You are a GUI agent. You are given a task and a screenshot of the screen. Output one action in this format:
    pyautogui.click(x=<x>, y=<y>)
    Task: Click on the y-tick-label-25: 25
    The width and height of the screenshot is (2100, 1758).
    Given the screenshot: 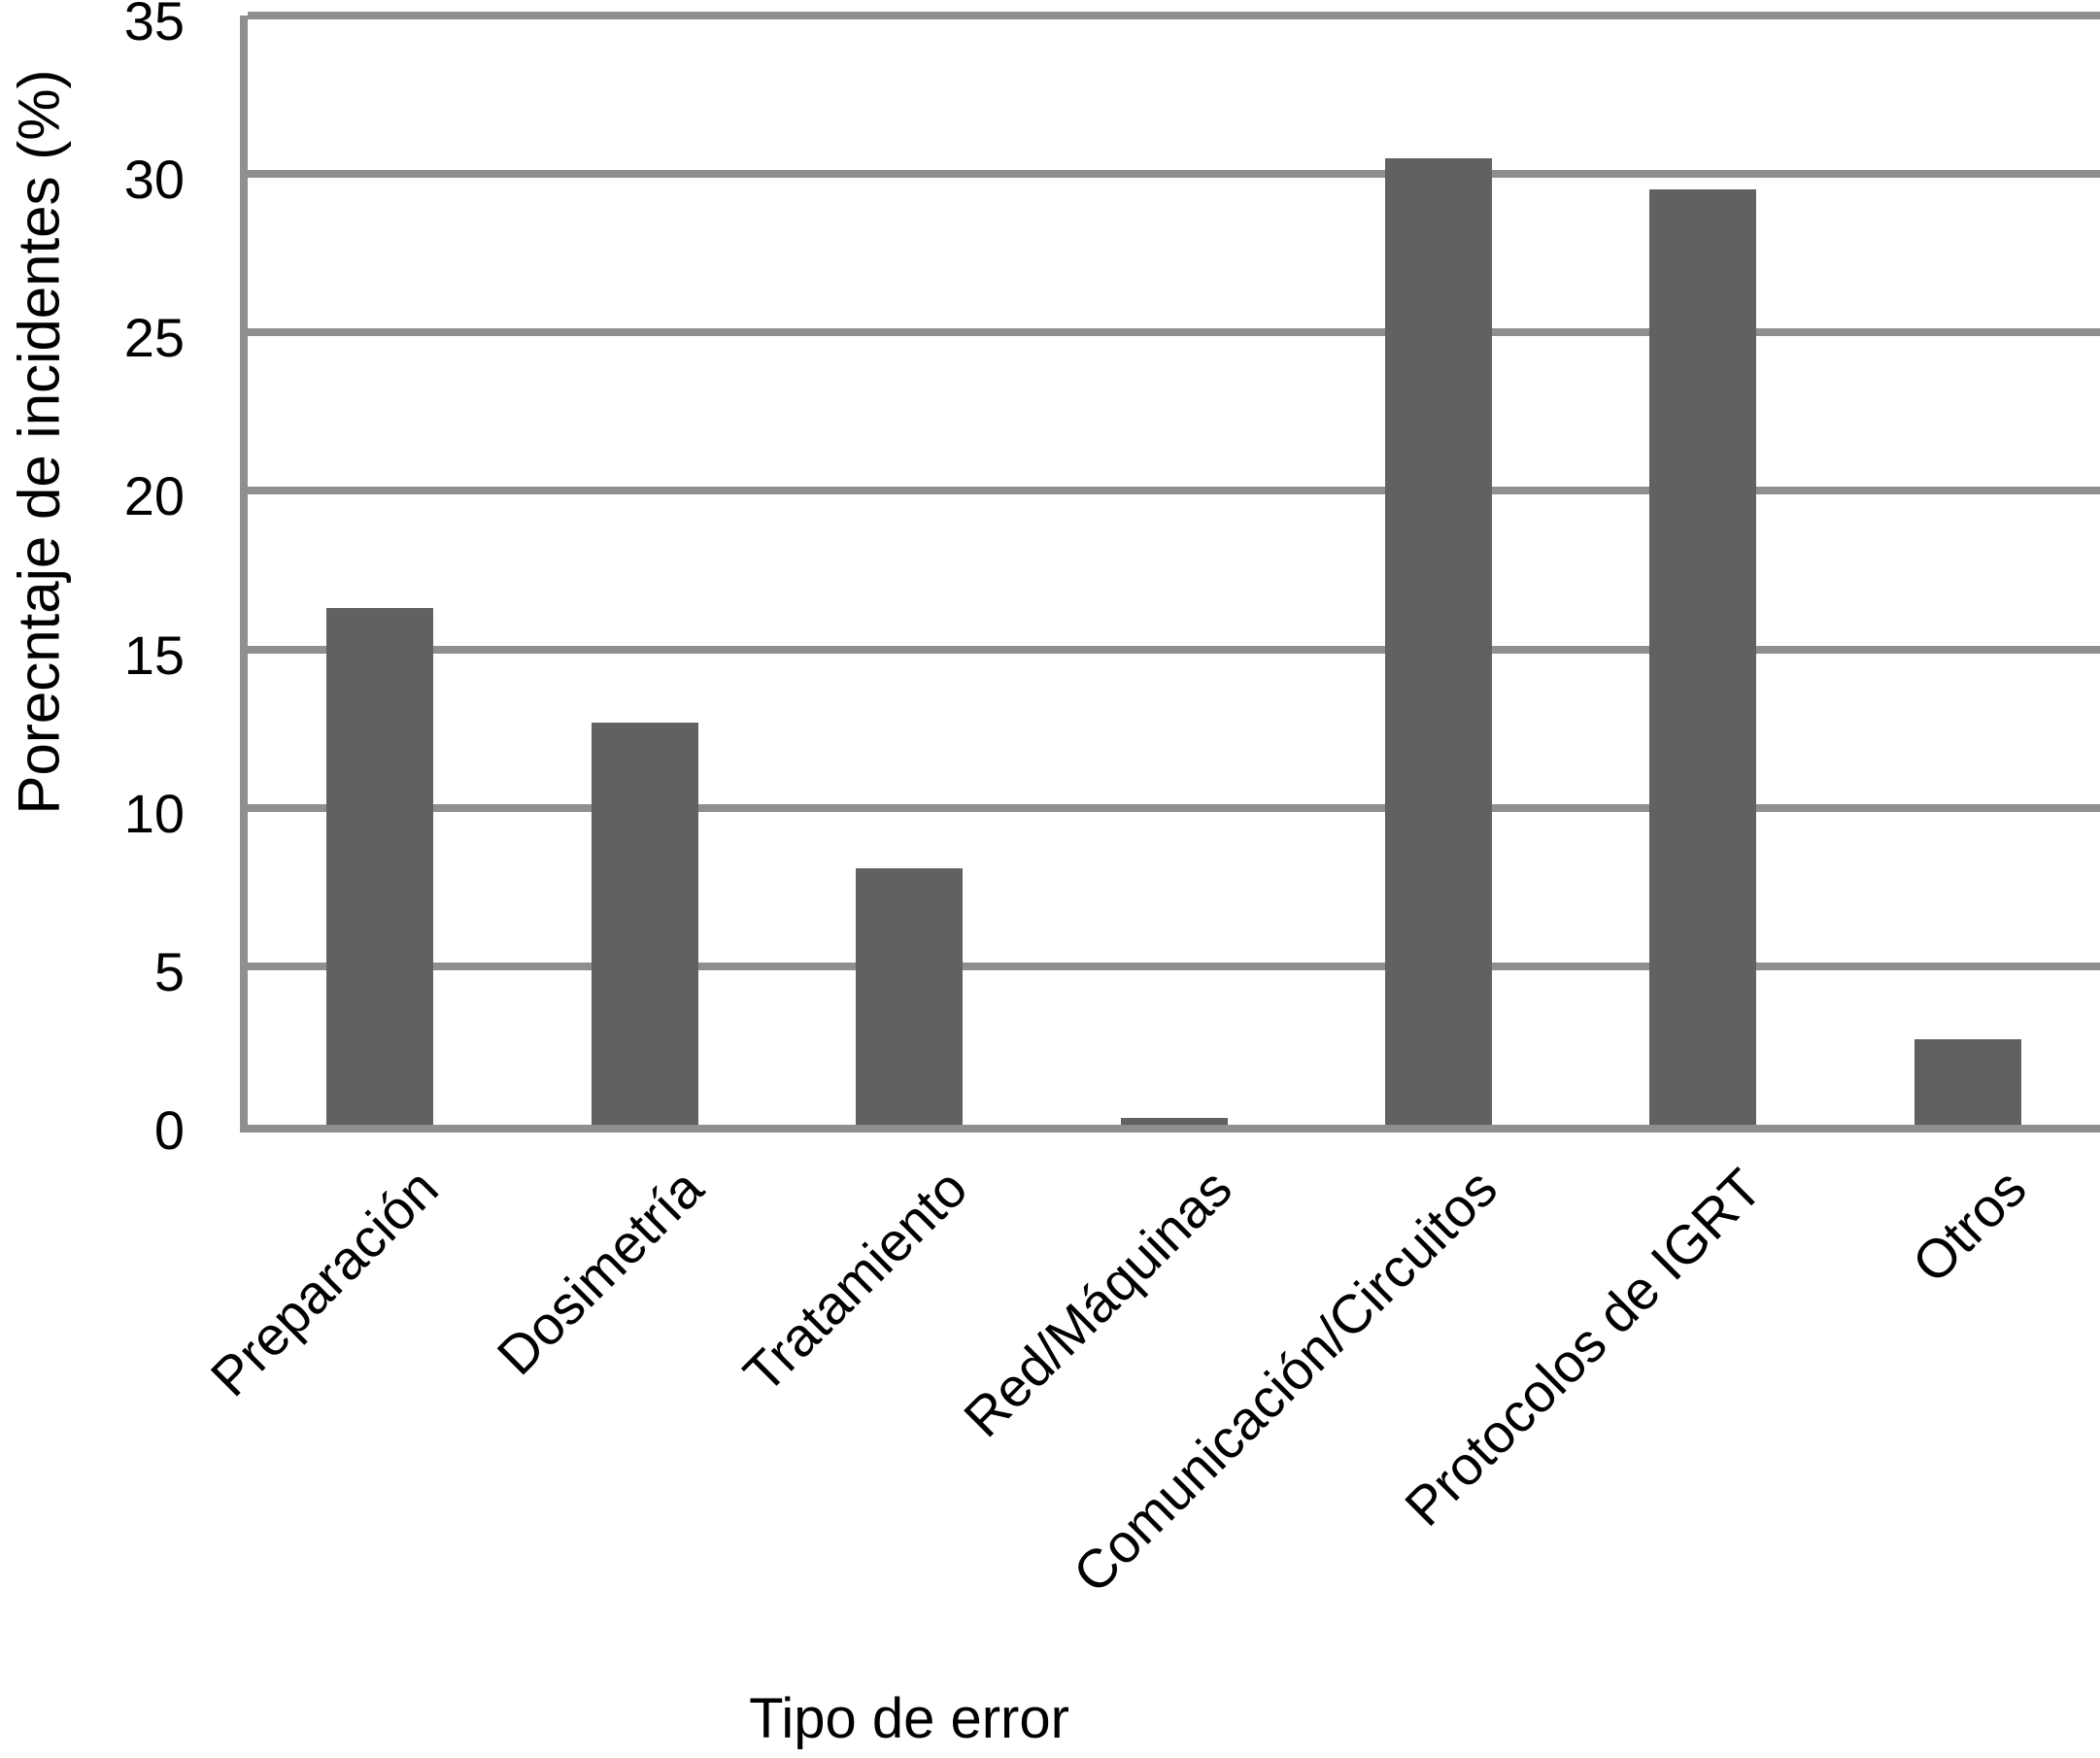 What is the action you would take?
    pyautogui.click(x=154, y=338)
    